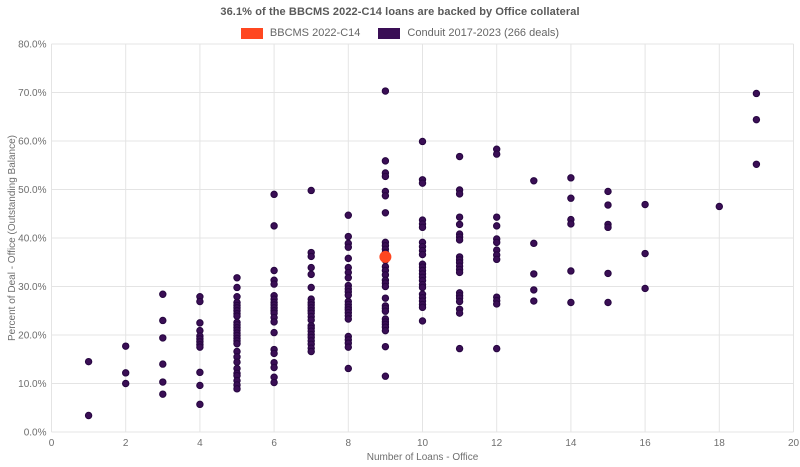 Image resolution: width=800 pixels, height=467 pixels. I want to click on y-tick-label: 70.0%, so click(32, 93).